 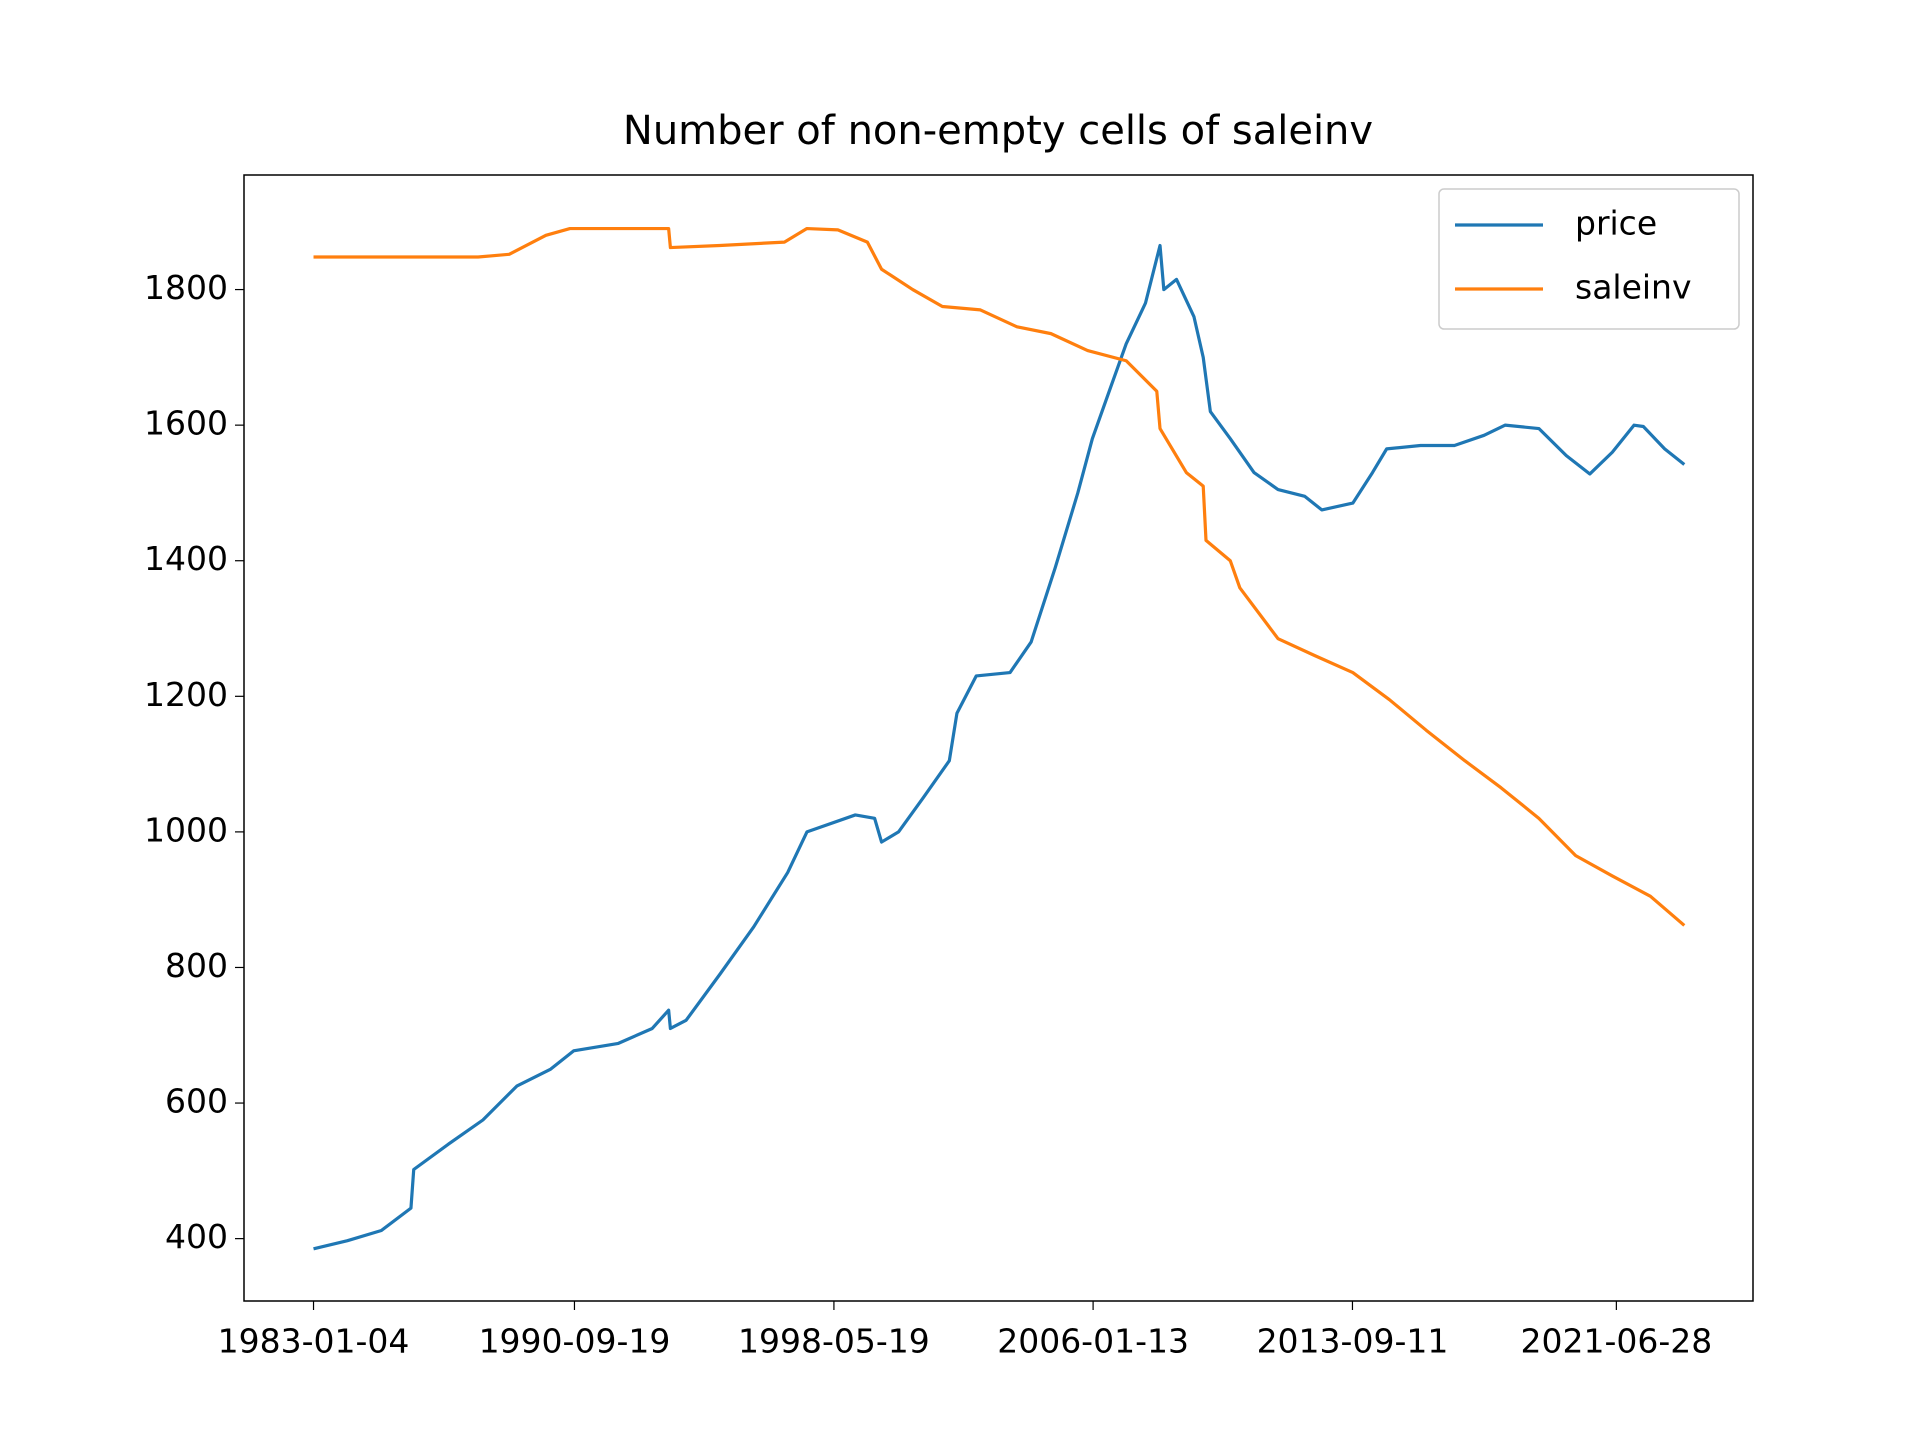 I want to click on x-tick-label: 2006-01-13, so click(x=1093, y=1341).